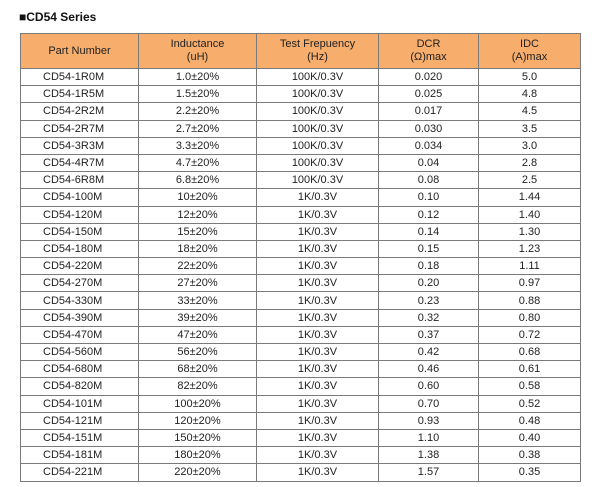  Describe the element at coordinates (428, 94) in the screenshot. I see `table-cell: 0.025` at that location.